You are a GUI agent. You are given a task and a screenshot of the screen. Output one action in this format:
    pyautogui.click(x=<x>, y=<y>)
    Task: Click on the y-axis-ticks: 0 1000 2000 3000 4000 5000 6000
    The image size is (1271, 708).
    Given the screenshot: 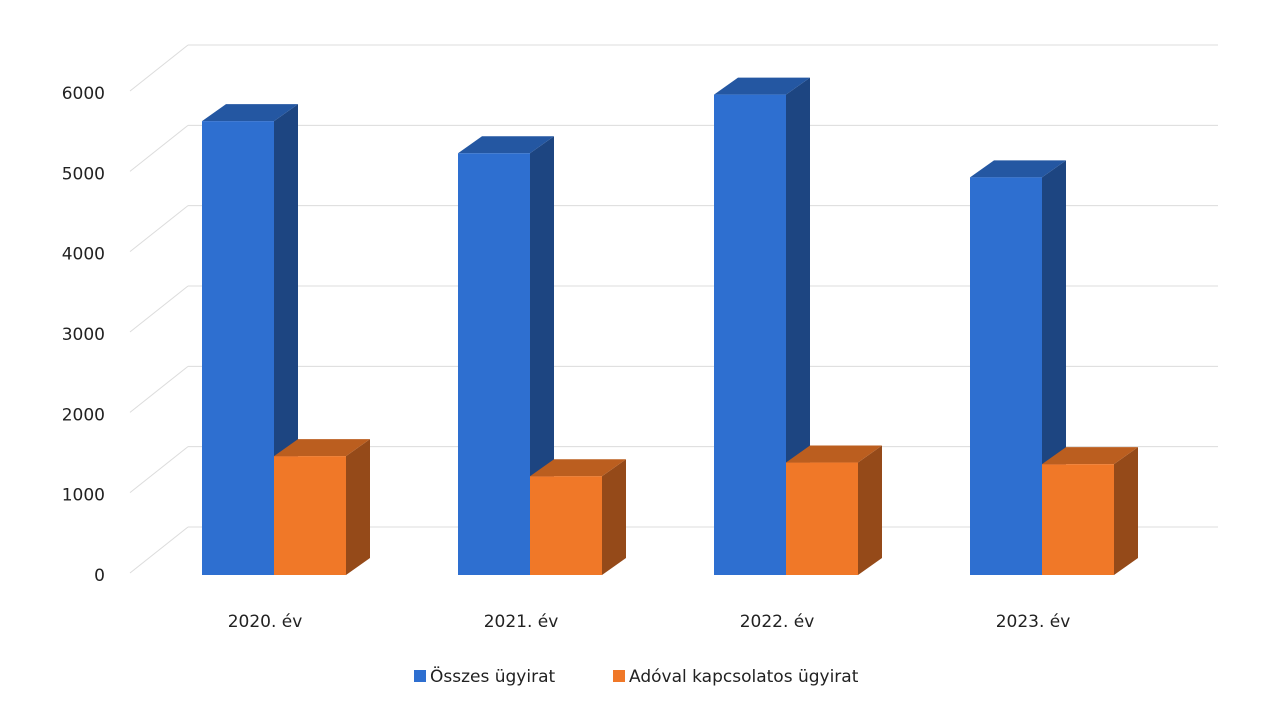 What is the action you would take?
    pyautogui.click(x=83, y=335)
    